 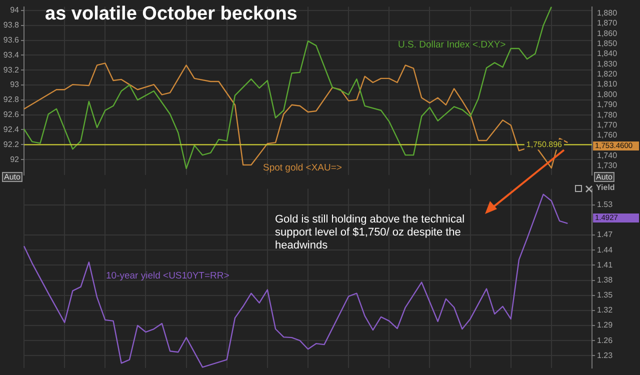 What do you see at coordinates (607, 105) in the screenshot?
I see `y2-tick-label: 1,790` at bounding box center [607, 105].